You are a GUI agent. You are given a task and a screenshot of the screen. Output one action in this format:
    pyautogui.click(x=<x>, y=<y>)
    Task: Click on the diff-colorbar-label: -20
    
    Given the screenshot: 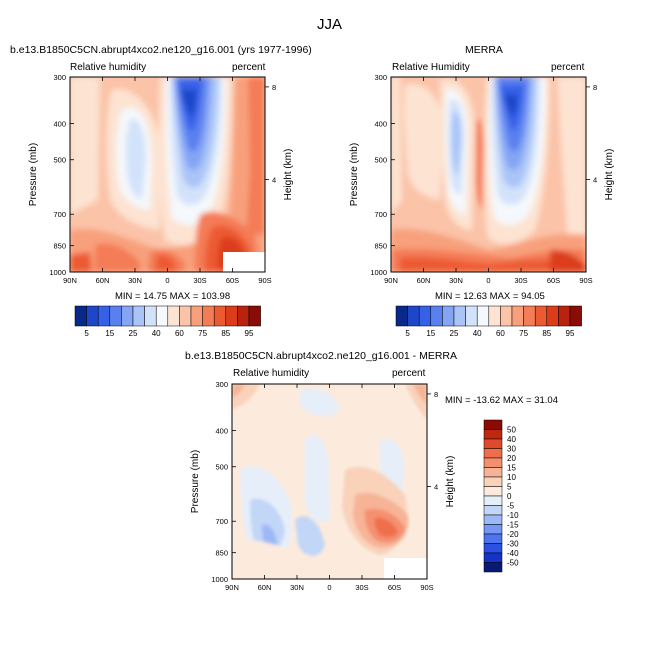 What is the action you would take?
    pyautogui.click(x=513, y=534)
    